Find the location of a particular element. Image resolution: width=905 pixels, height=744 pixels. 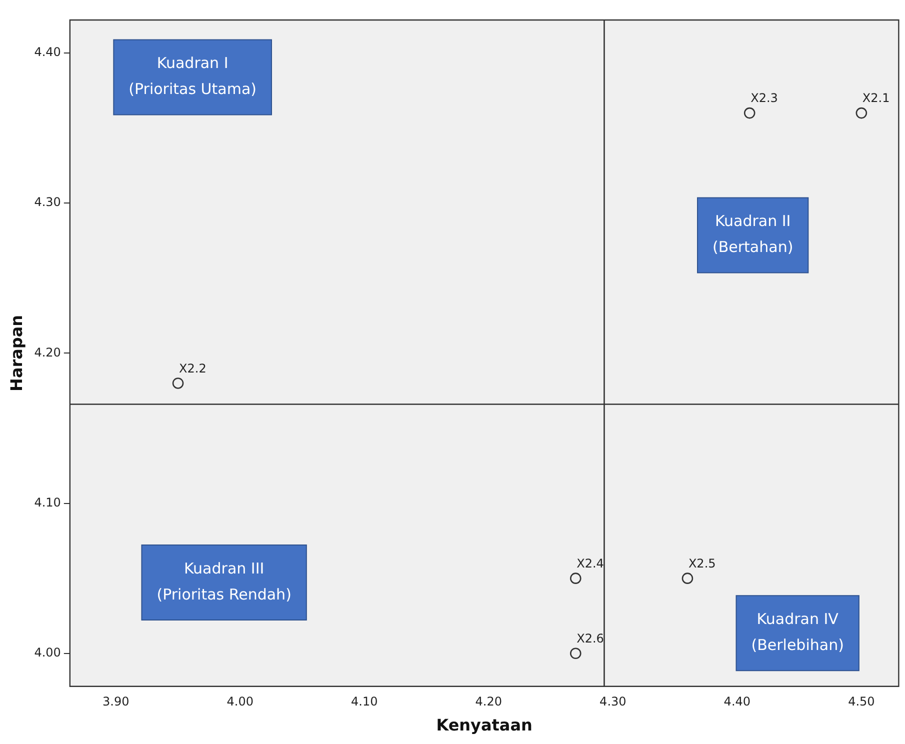

y-axis-title: Harapan is located at coordinates (16, 353).